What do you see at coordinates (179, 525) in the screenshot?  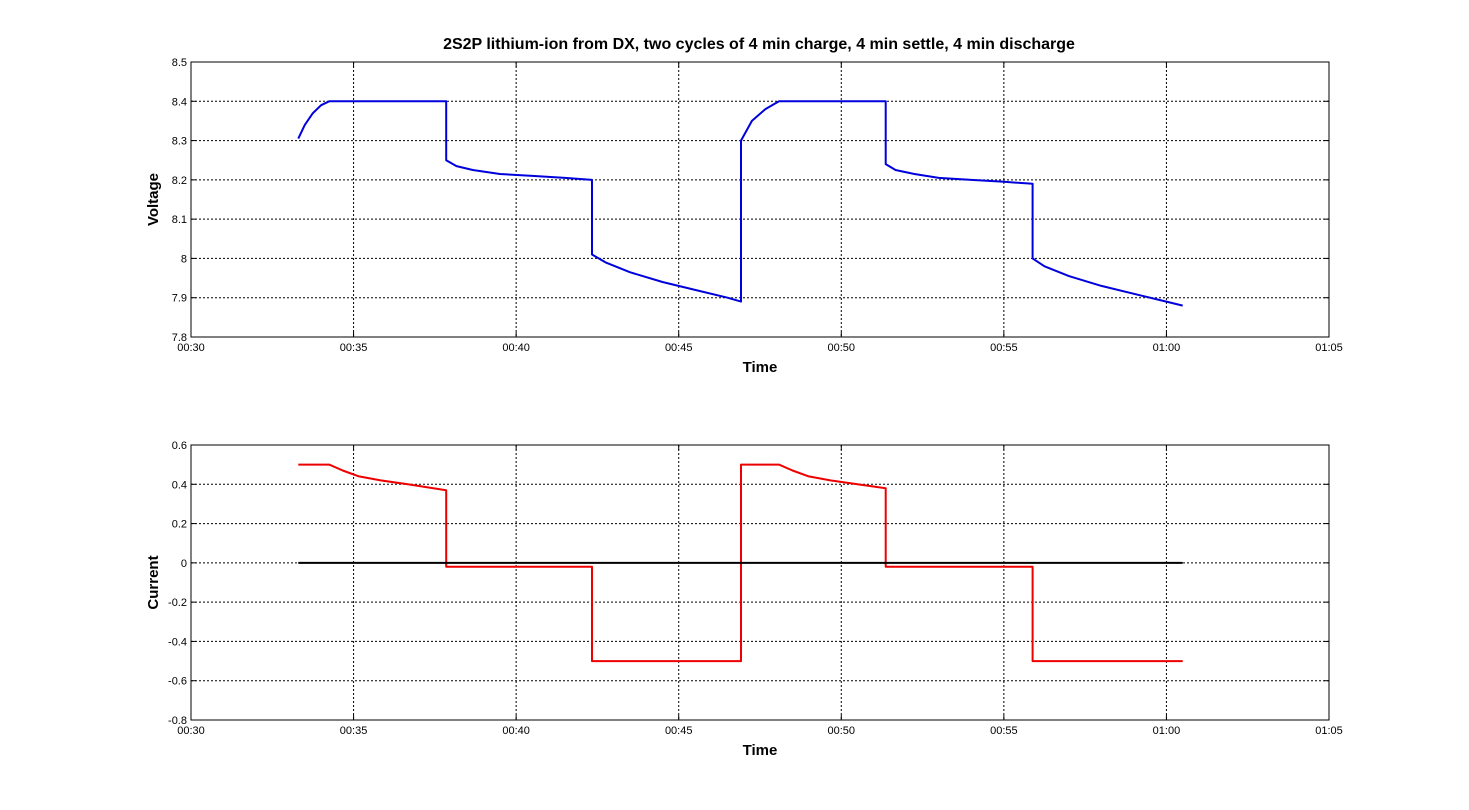 I see `current-y-tick-label: 0.2` at bounding box center [179, 525].